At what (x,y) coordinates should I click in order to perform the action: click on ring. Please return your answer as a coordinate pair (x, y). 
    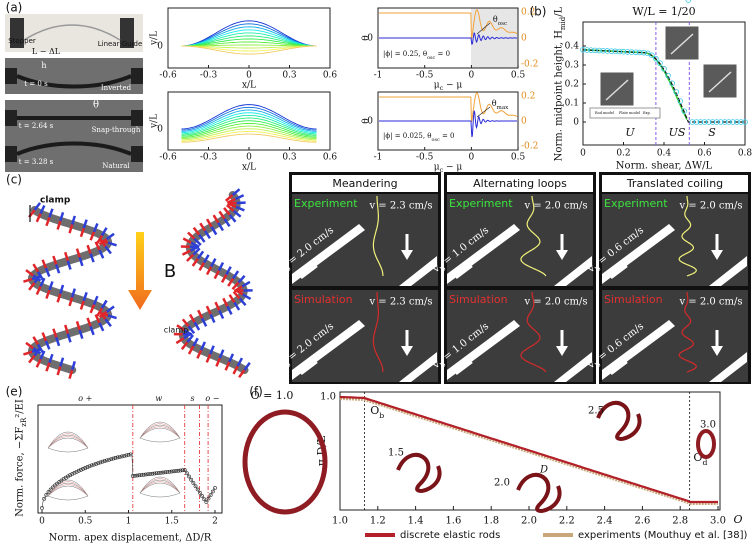
    Looking at the image, I should click on (285, 462).